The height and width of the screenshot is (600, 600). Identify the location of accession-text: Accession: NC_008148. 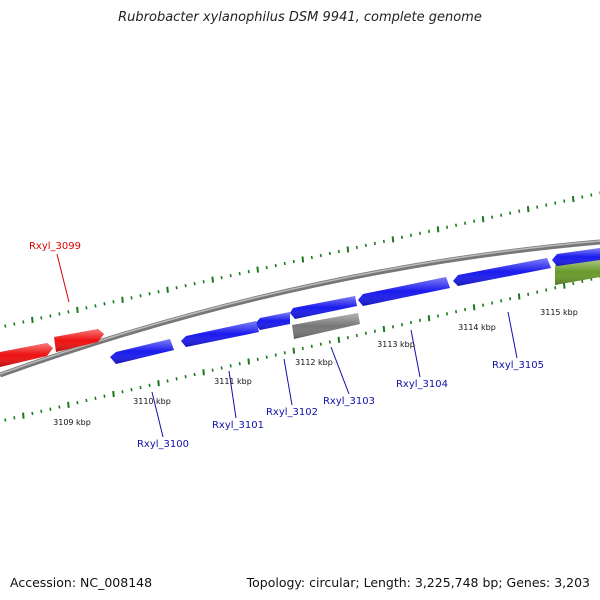
(81, 582).